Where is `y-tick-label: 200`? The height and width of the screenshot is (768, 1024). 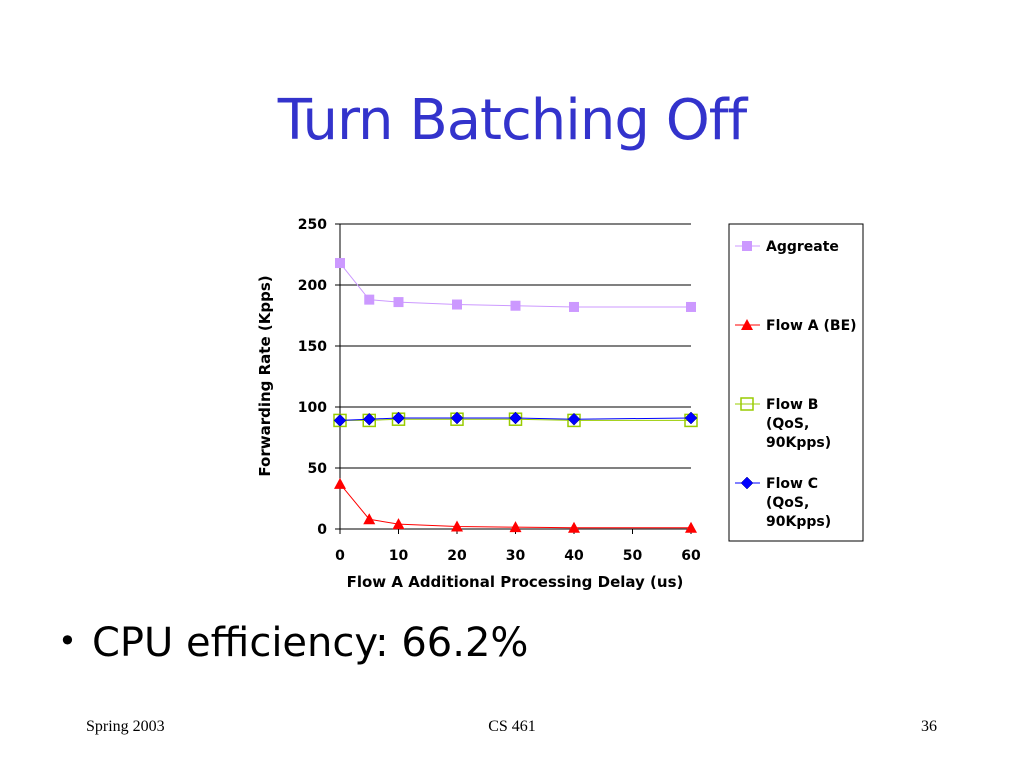
y-tick-label: 200 is located at coordinates (312, 286).